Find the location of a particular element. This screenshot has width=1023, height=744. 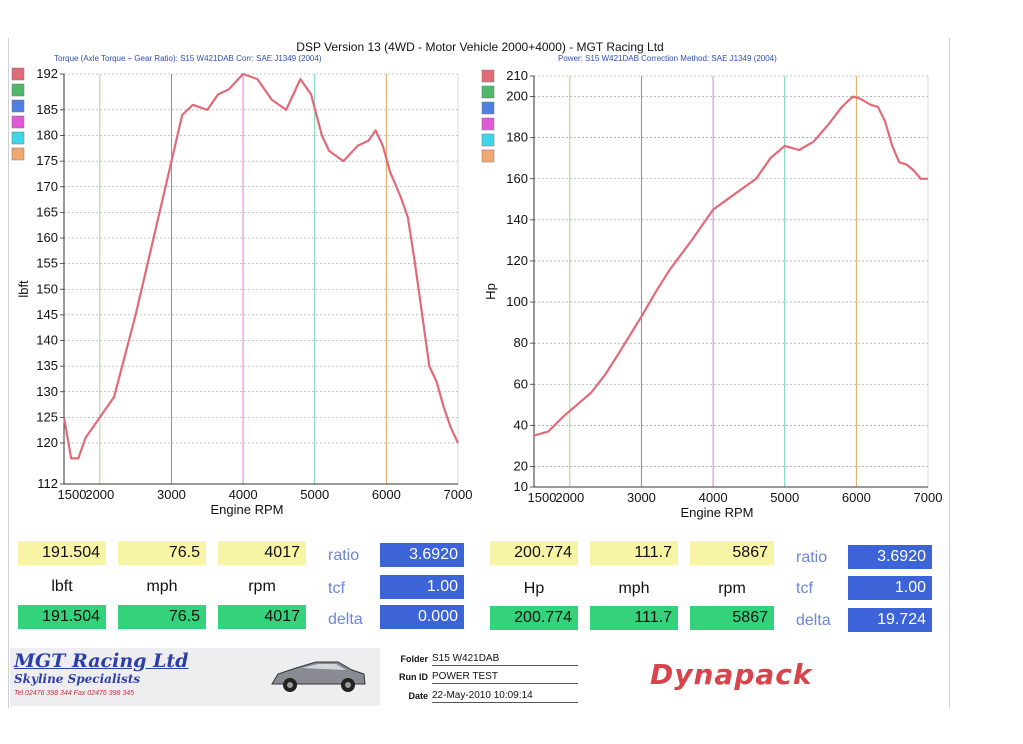

power-y-tick-label: 60 is located at coordinates (521, 383).